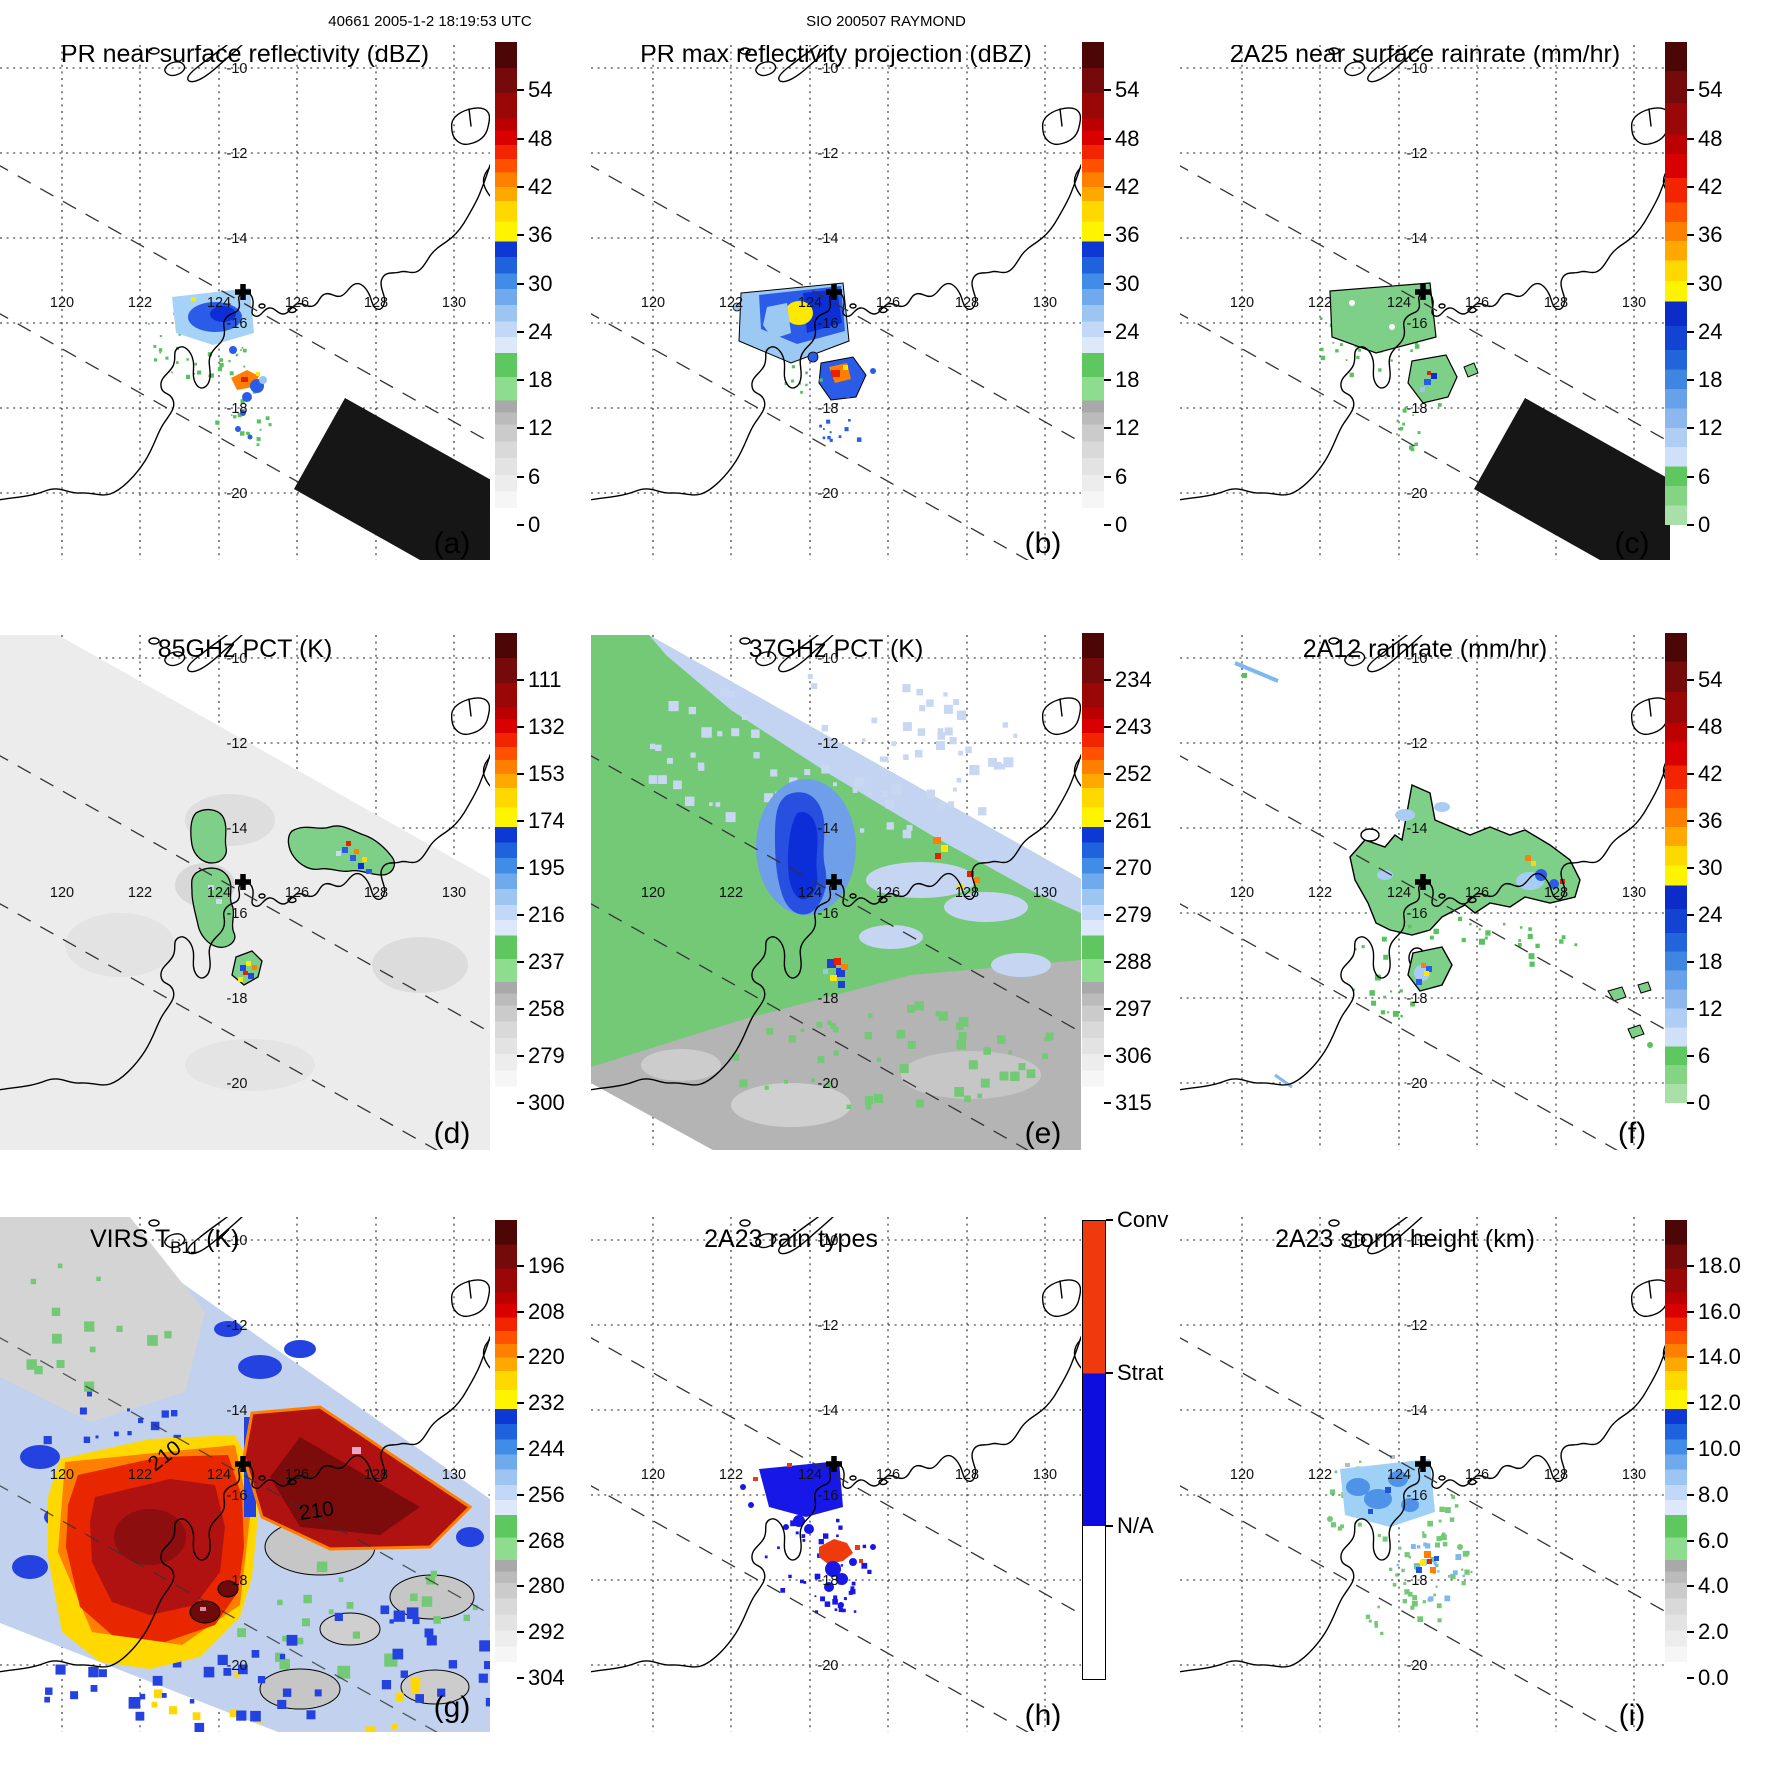 The height and width of the screenshot is (1771, 1771). Describe the element at coordinates (245, 56) in the screenshot. I see `panel-a-title: PR near surface reflectivity (dBZ)` at that location.